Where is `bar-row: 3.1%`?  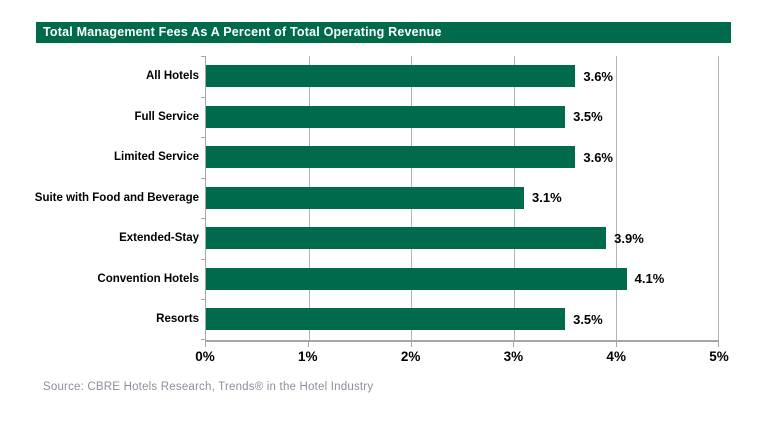
bar-row: 3.1% is located at coordinates (462, 198).